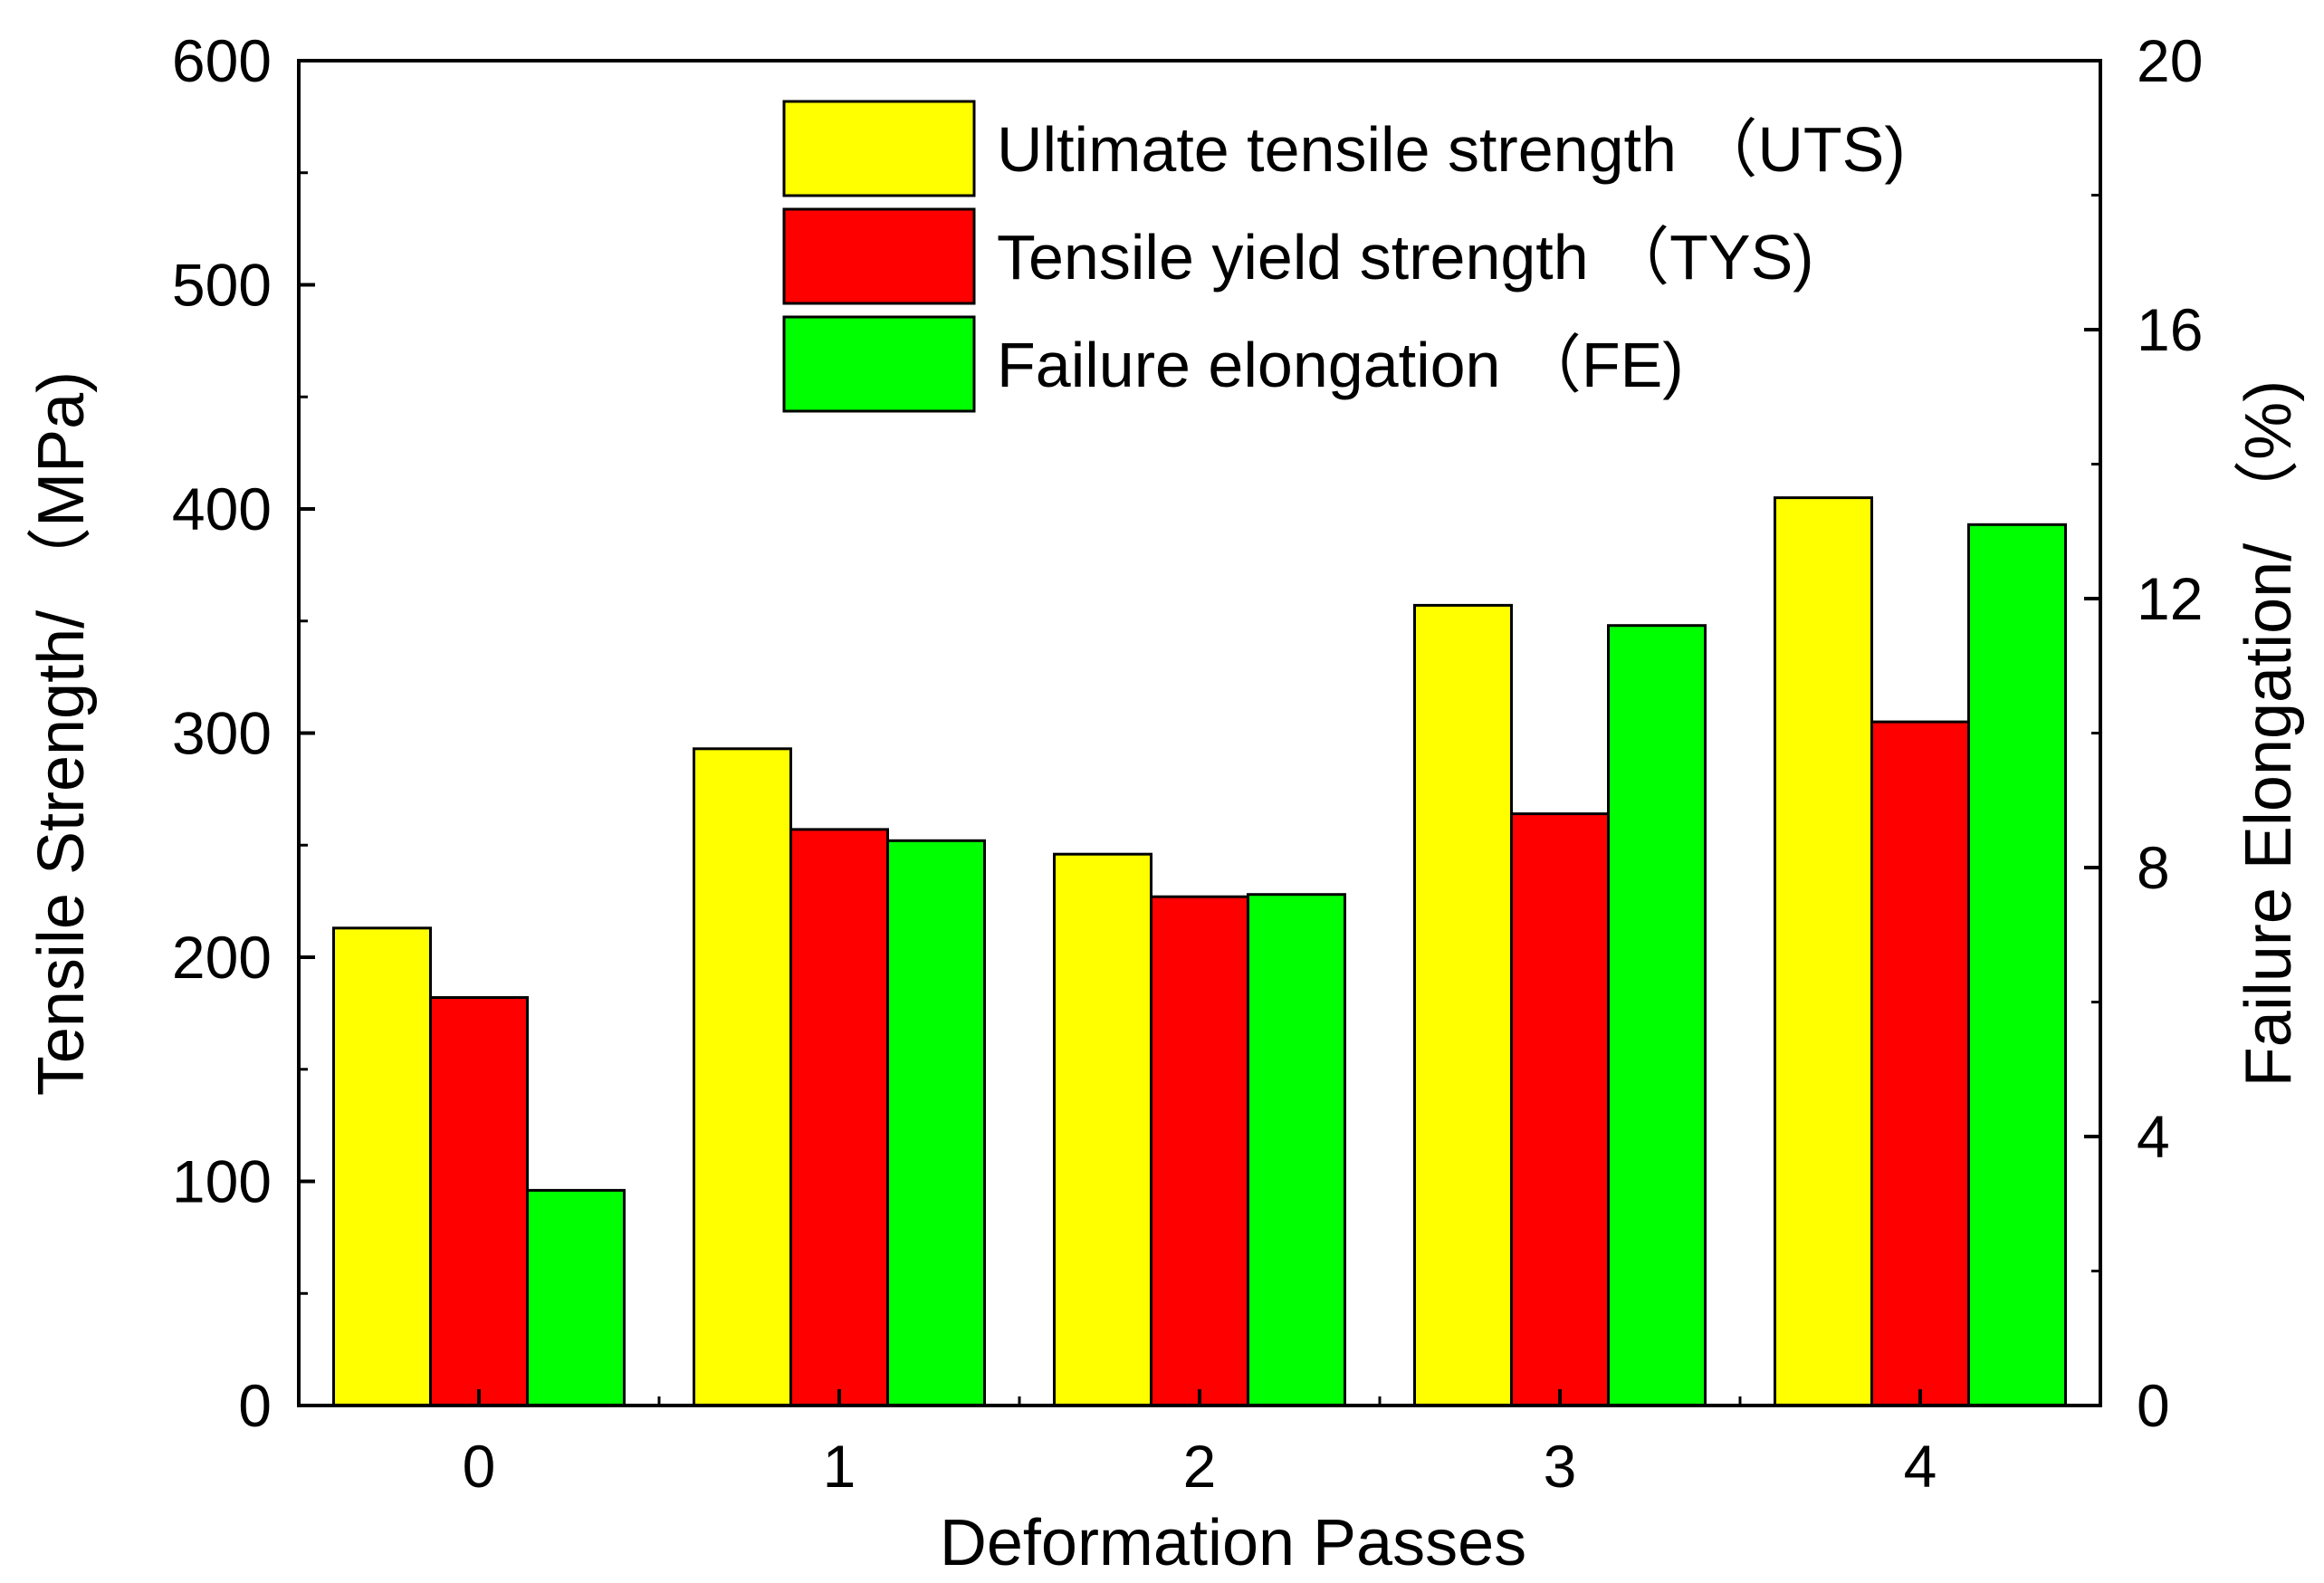 The image size is (2324, 1583). Describe the element at coordinates (2153, 1136) in the screenshot. I see `y2-tick-label: 4` at that location.